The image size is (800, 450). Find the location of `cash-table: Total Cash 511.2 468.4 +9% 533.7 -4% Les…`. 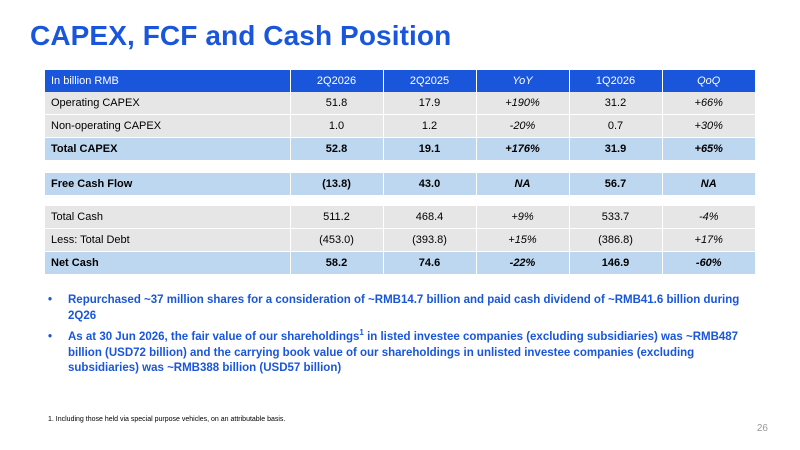

cash-table: Total Cash 511.2 468.4 +9% 533.7 -4% Les… is located at coordinates (400, 240).